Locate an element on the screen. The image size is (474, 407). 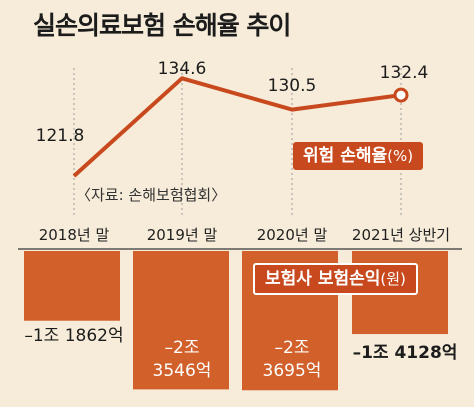
legend-insurer-loss: 보험사 보험손익(원) is located at coordinates (335, 279).